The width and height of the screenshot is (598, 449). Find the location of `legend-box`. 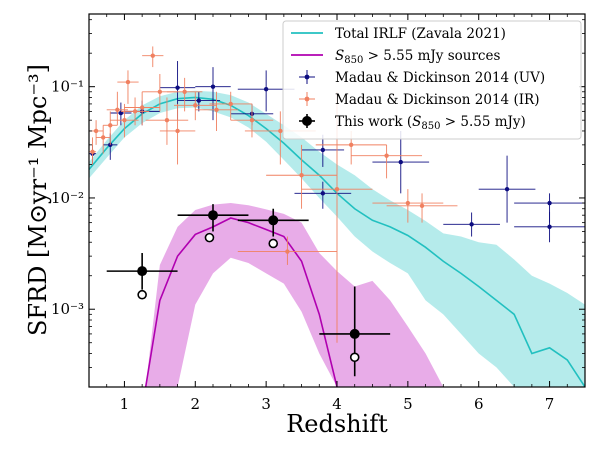

legend-box is located at coordinates (432, 80).